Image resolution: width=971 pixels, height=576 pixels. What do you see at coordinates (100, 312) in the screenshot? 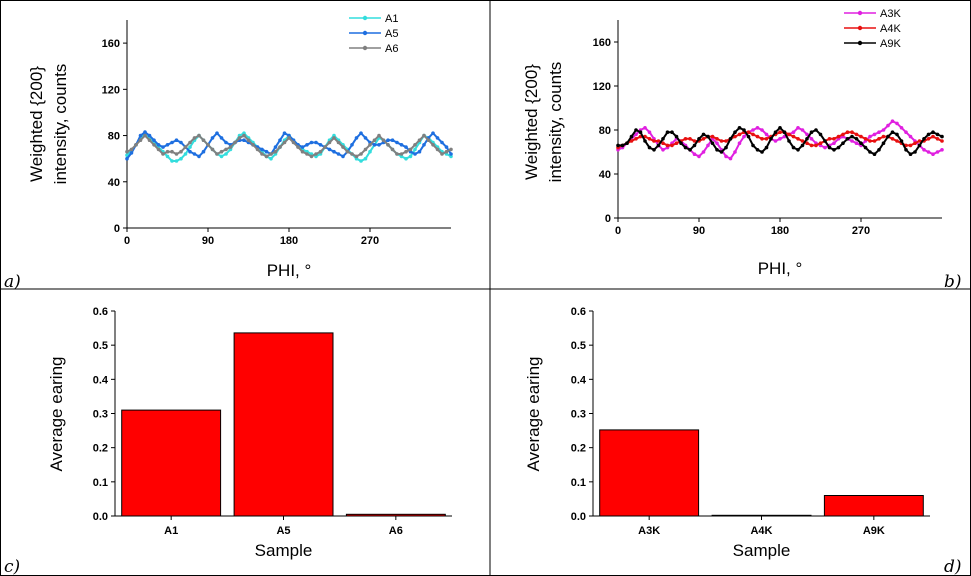
I see `y-tick-label: 0.6` at bounding box center [100, 312].